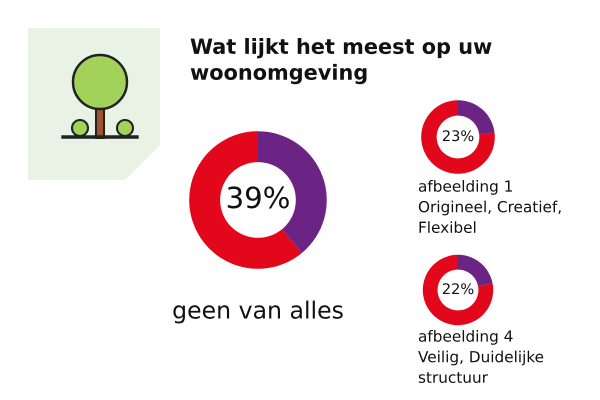 This screenshot has height=400, width=600. I want to click on data-label: 23%, so click(458, 136).